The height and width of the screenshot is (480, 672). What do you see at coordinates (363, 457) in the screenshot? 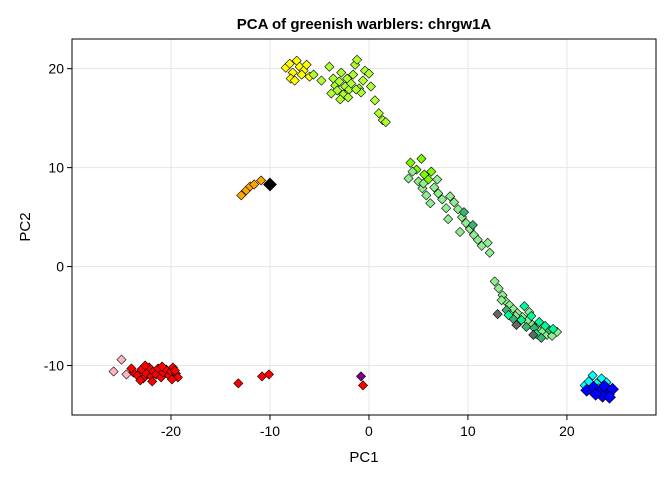
I see `x-axis-label: PC1` at bounding box center [363, 457].